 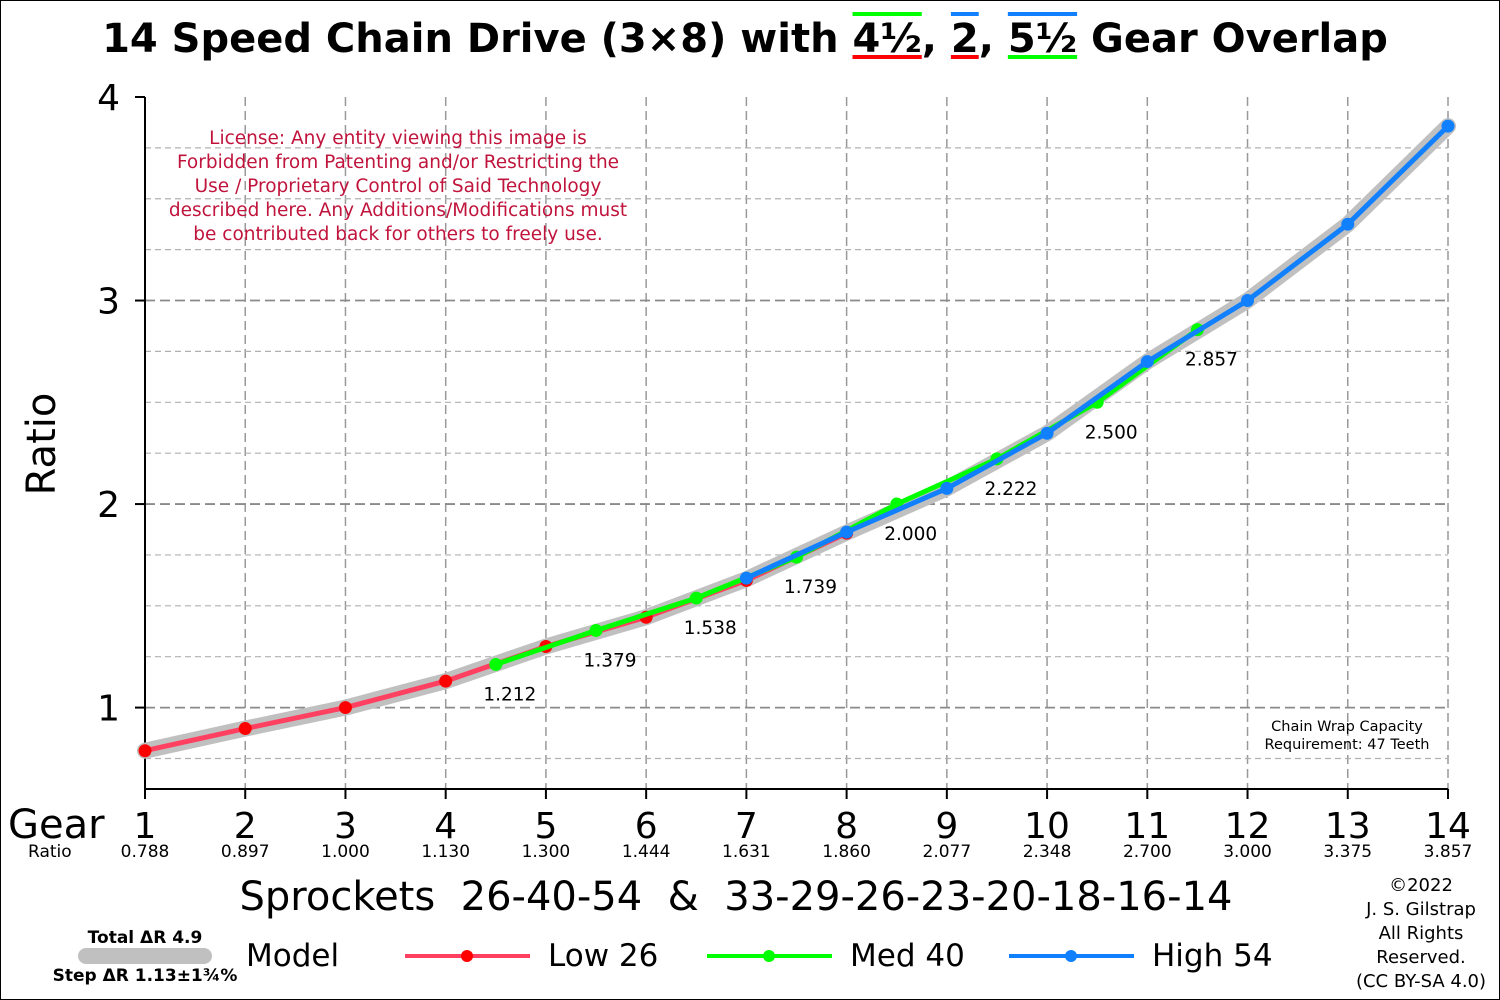 I want to click on title-prefix: 14 Speed Chain Drive (3×8) with, so click(x=477, y=39).